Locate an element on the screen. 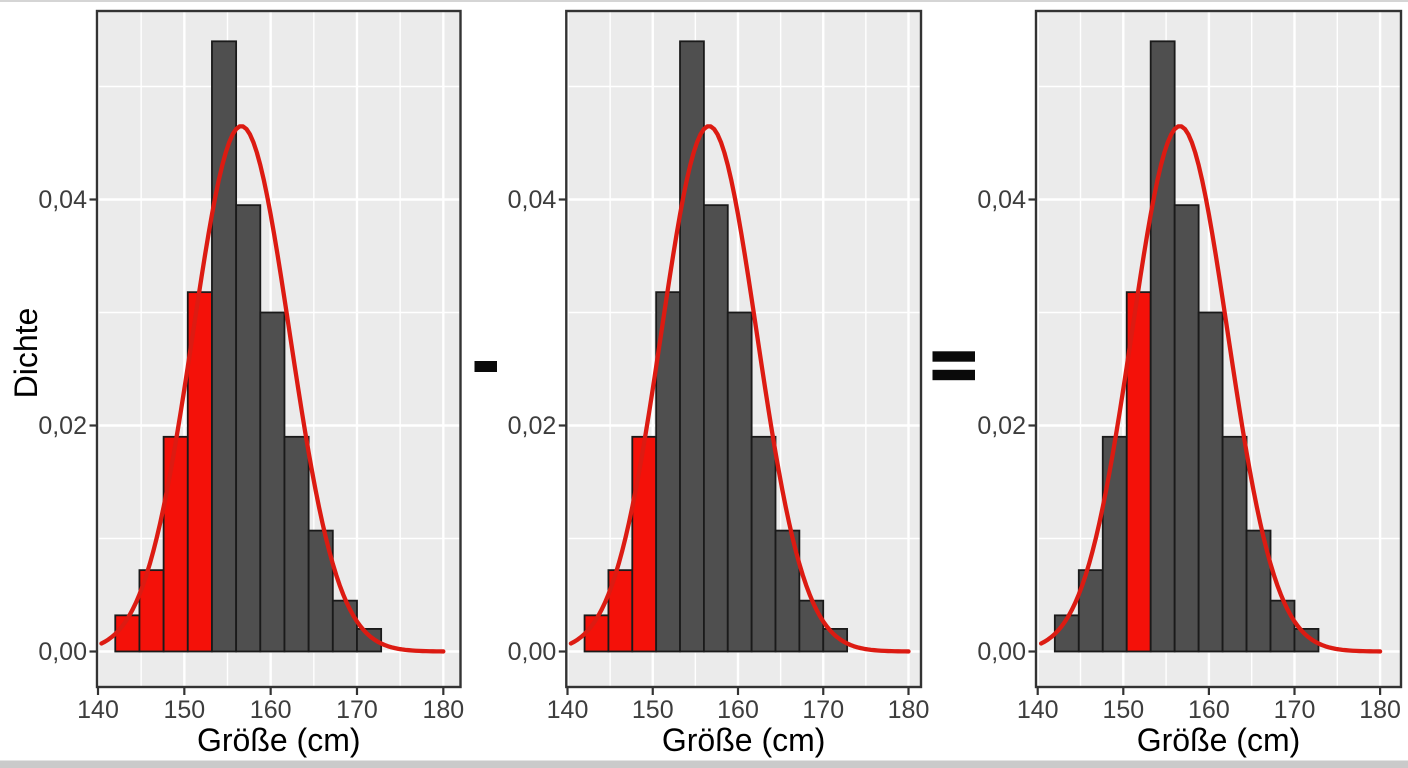  equals-bar-top is located at coordinates (953, 356).